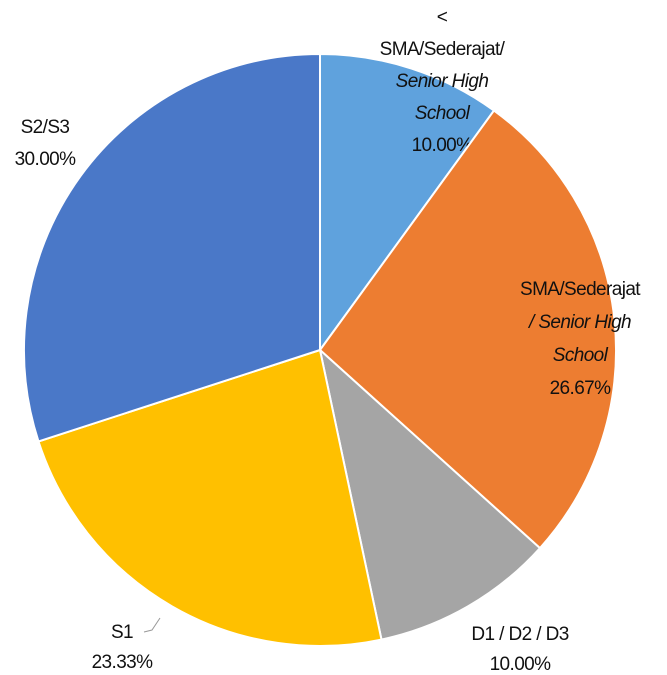 The height and width of the screenshot is (675, 667). I want to click on value-label: 26.67%, so click(581, 388).